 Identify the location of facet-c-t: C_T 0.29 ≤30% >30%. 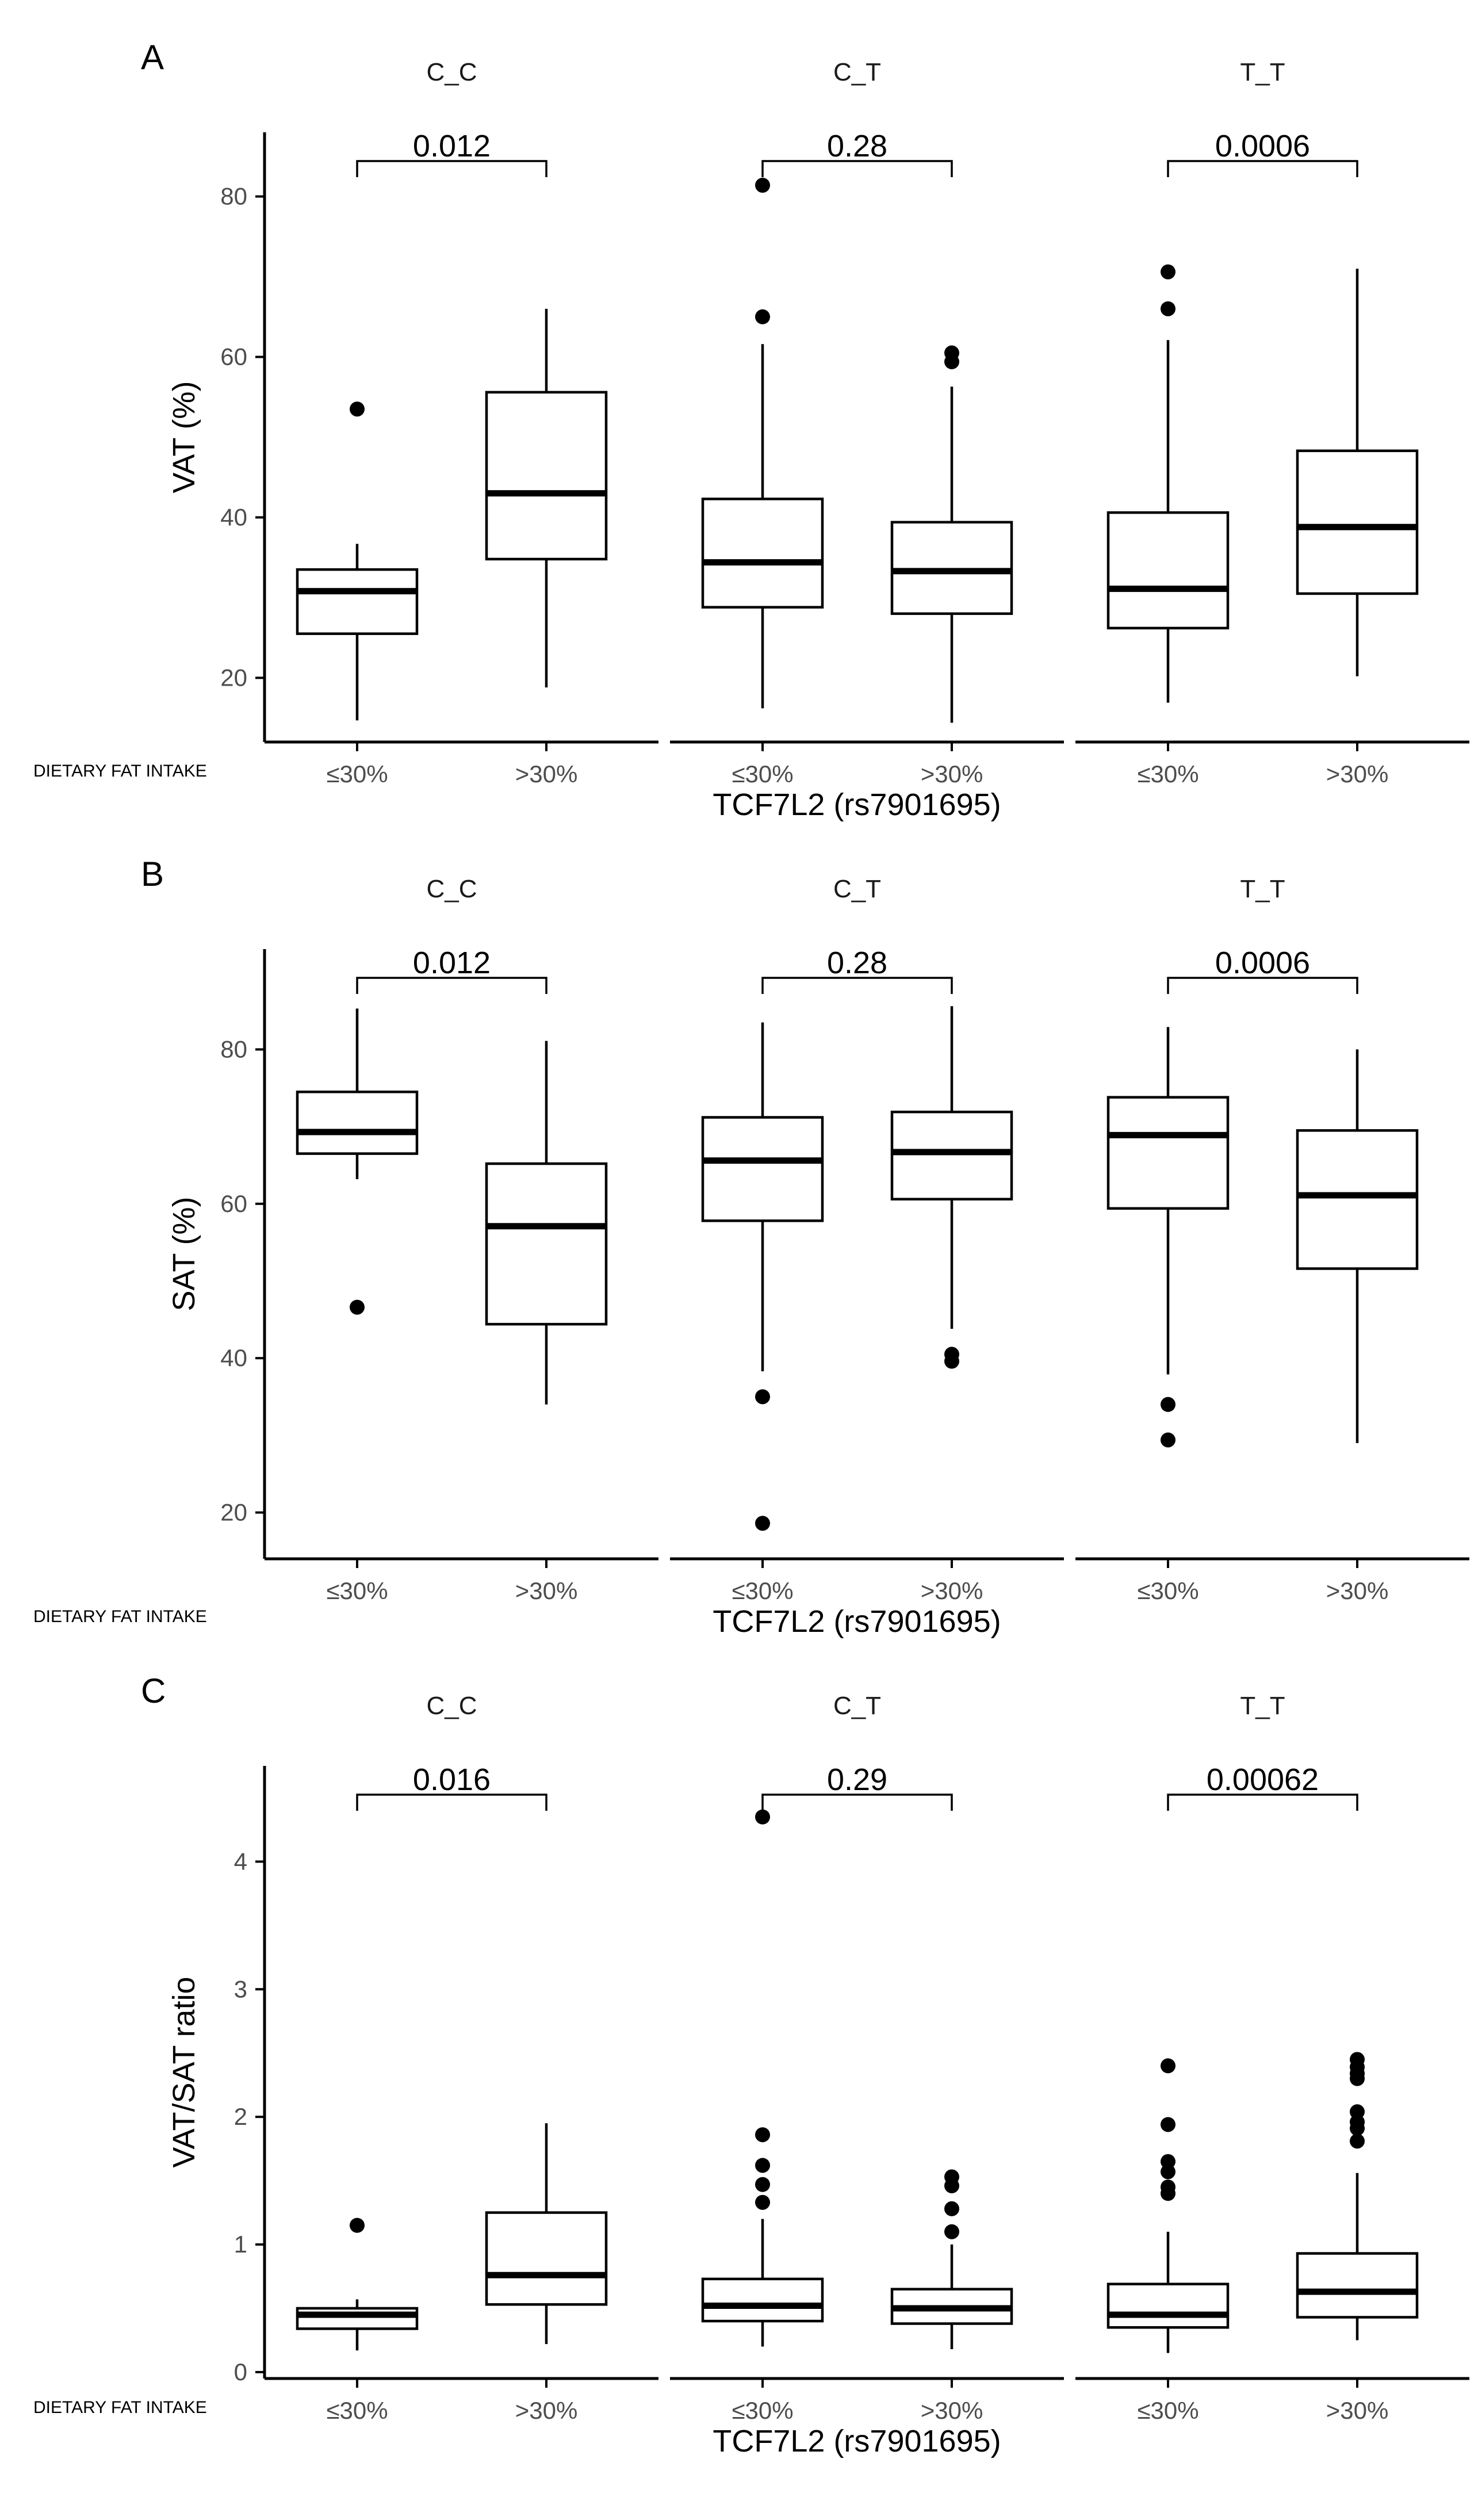
(867, 2058).